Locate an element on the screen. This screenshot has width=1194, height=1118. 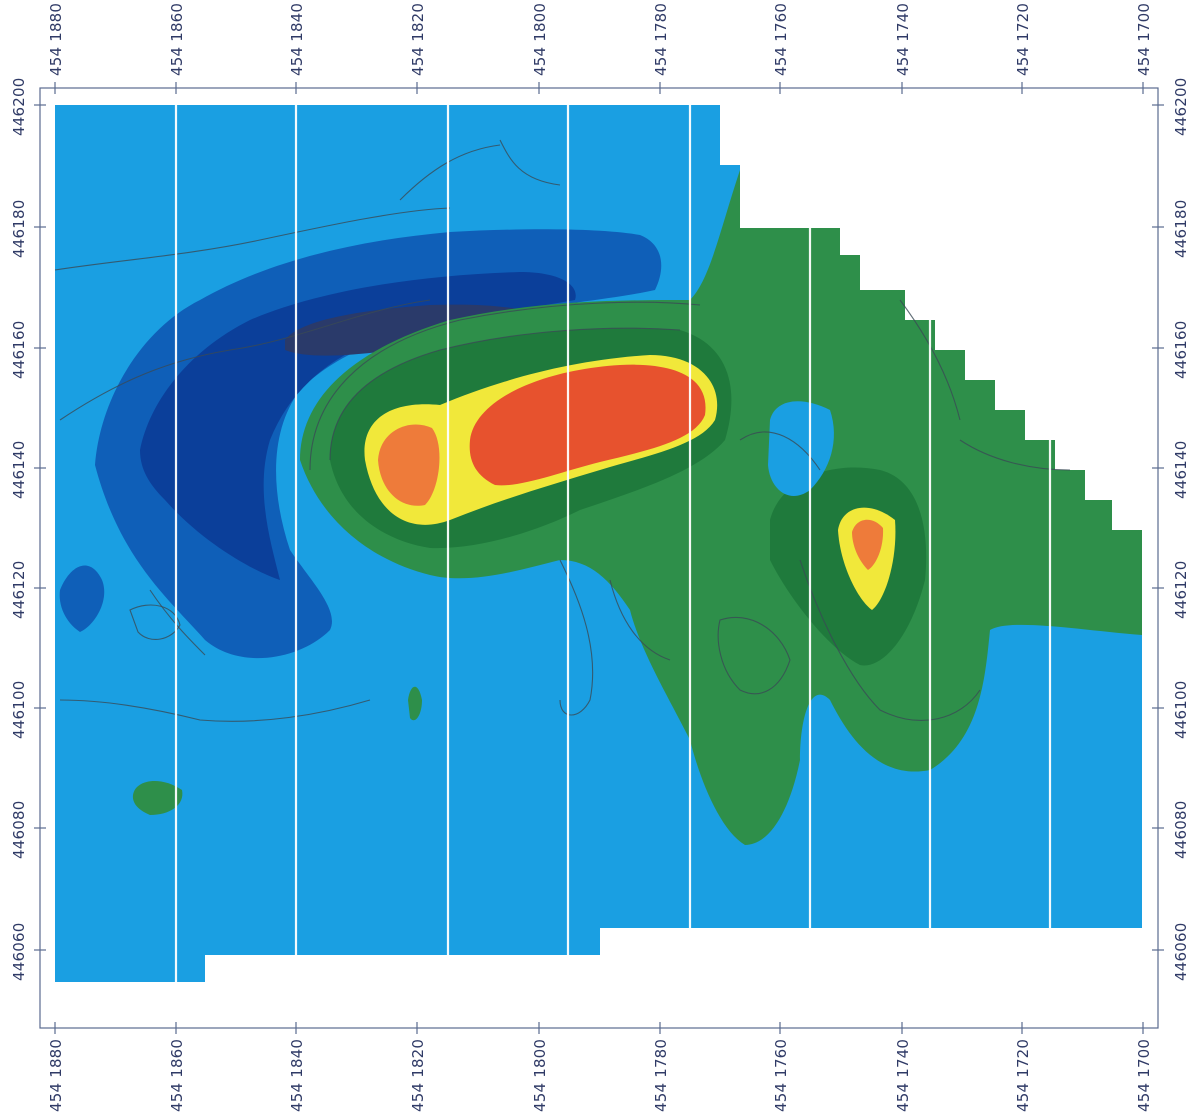
right-tick-label: 446180 is located at coordinates (1181, 229).